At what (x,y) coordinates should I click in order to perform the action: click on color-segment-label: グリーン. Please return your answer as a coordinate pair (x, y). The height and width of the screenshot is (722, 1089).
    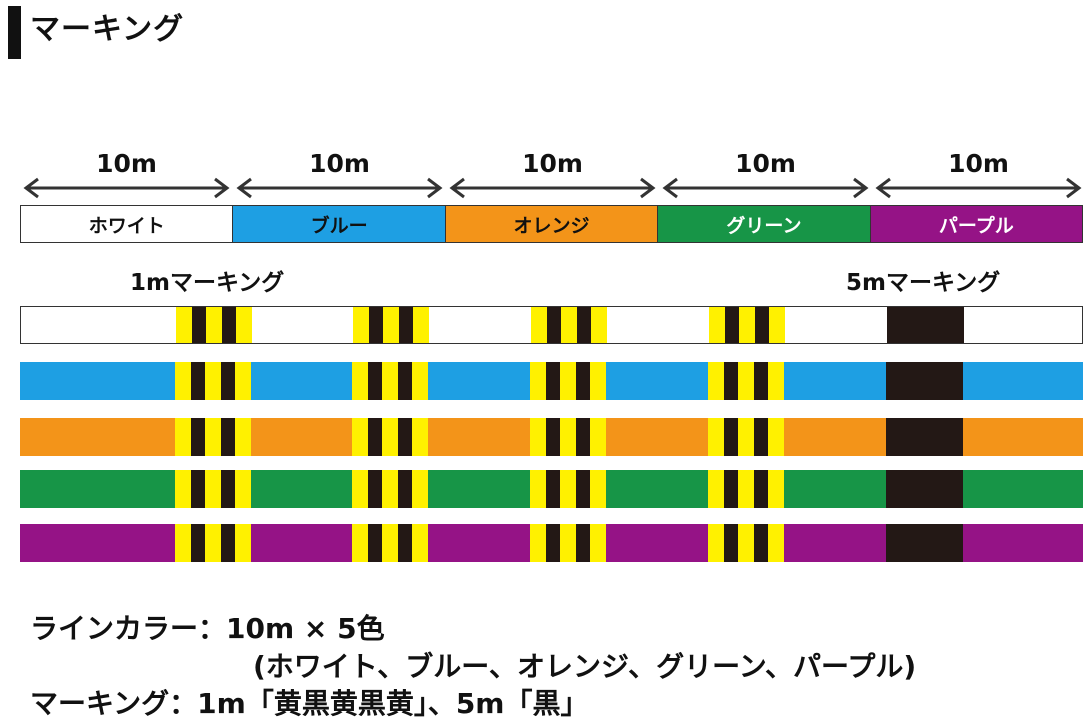
    Looking at the image, I should click on (764, 225).